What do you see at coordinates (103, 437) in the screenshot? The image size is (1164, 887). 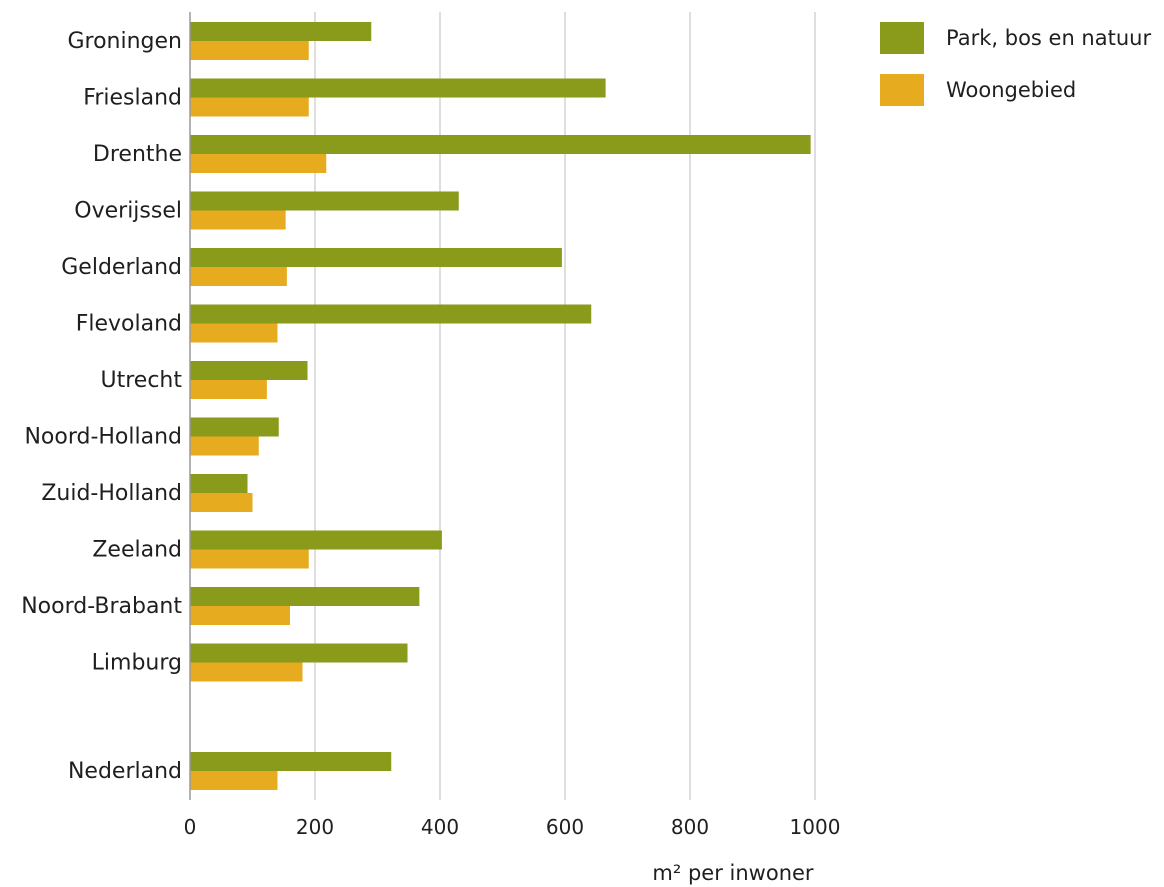 I see `category-label-noord-holland: Noord-Holland` at bounding box center [103, 437].